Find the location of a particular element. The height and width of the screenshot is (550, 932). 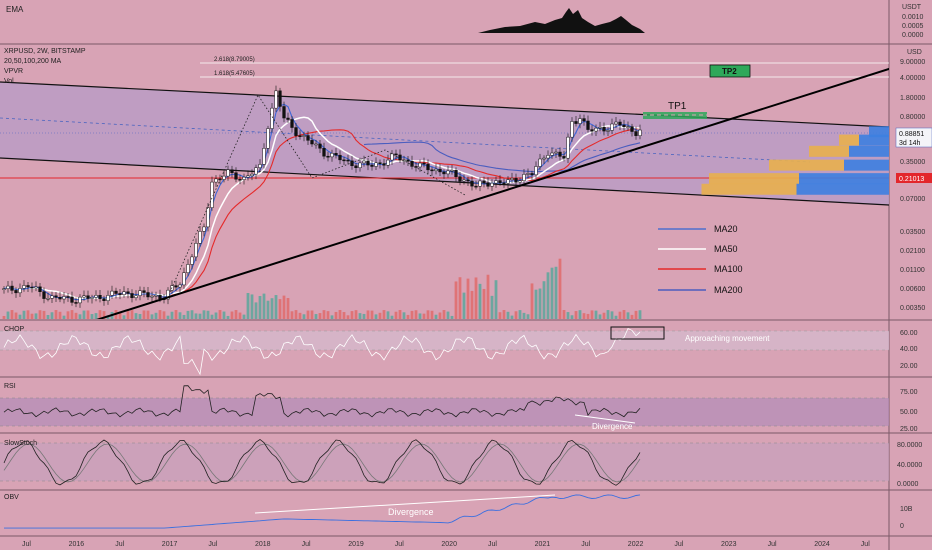

chop-price-label: 40.00 is located at coordinates (909, 349).